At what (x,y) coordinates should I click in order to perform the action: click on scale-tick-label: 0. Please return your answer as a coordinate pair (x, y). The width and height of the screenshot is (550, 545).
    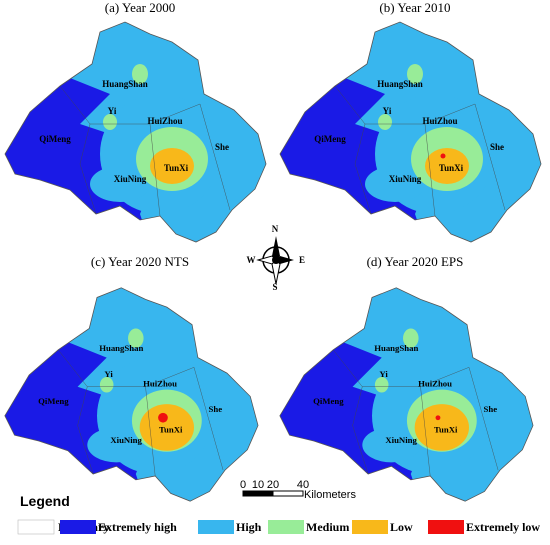
    Looking at the image, I should click on (243, 485).